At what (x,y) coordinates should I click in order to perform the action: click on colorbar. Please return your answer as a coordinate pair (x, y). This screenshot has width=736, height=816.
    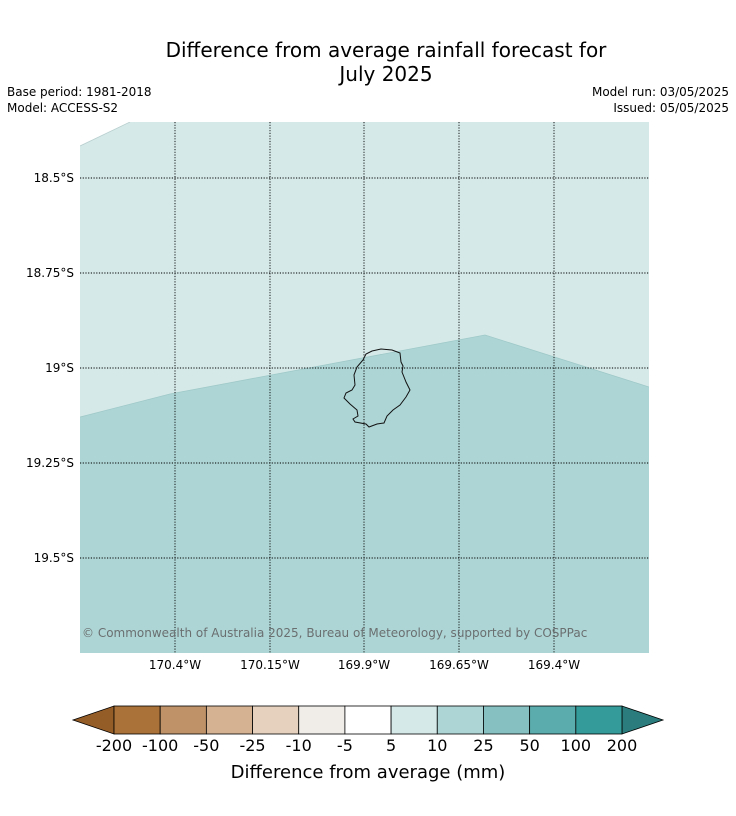
    Looking at the image, I should click on (368, 720).